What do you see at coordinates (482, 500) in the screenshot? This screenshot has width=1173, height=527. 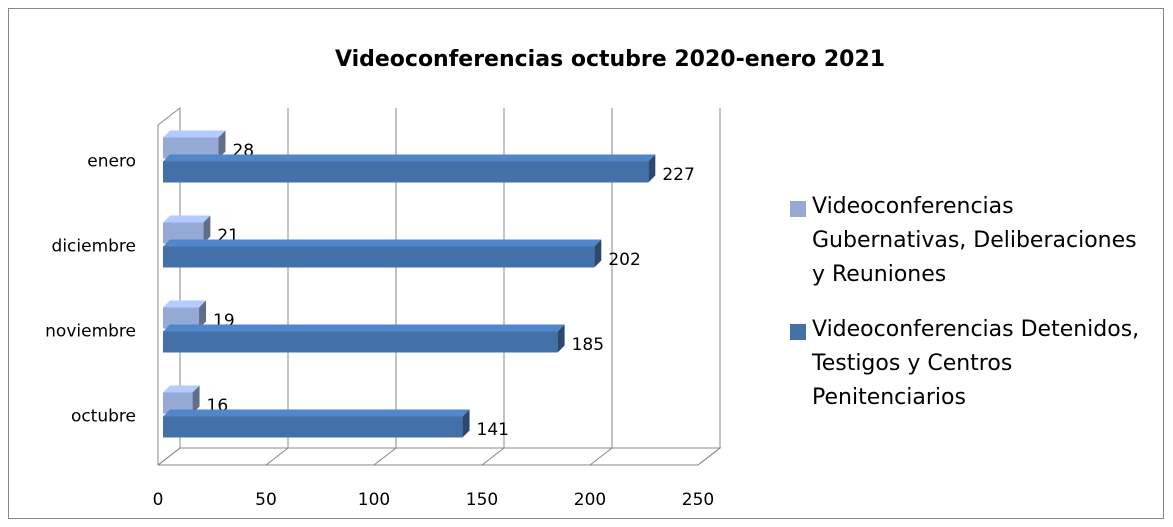 I see `x-tick-label: 150` at bounding box center [482, 500].